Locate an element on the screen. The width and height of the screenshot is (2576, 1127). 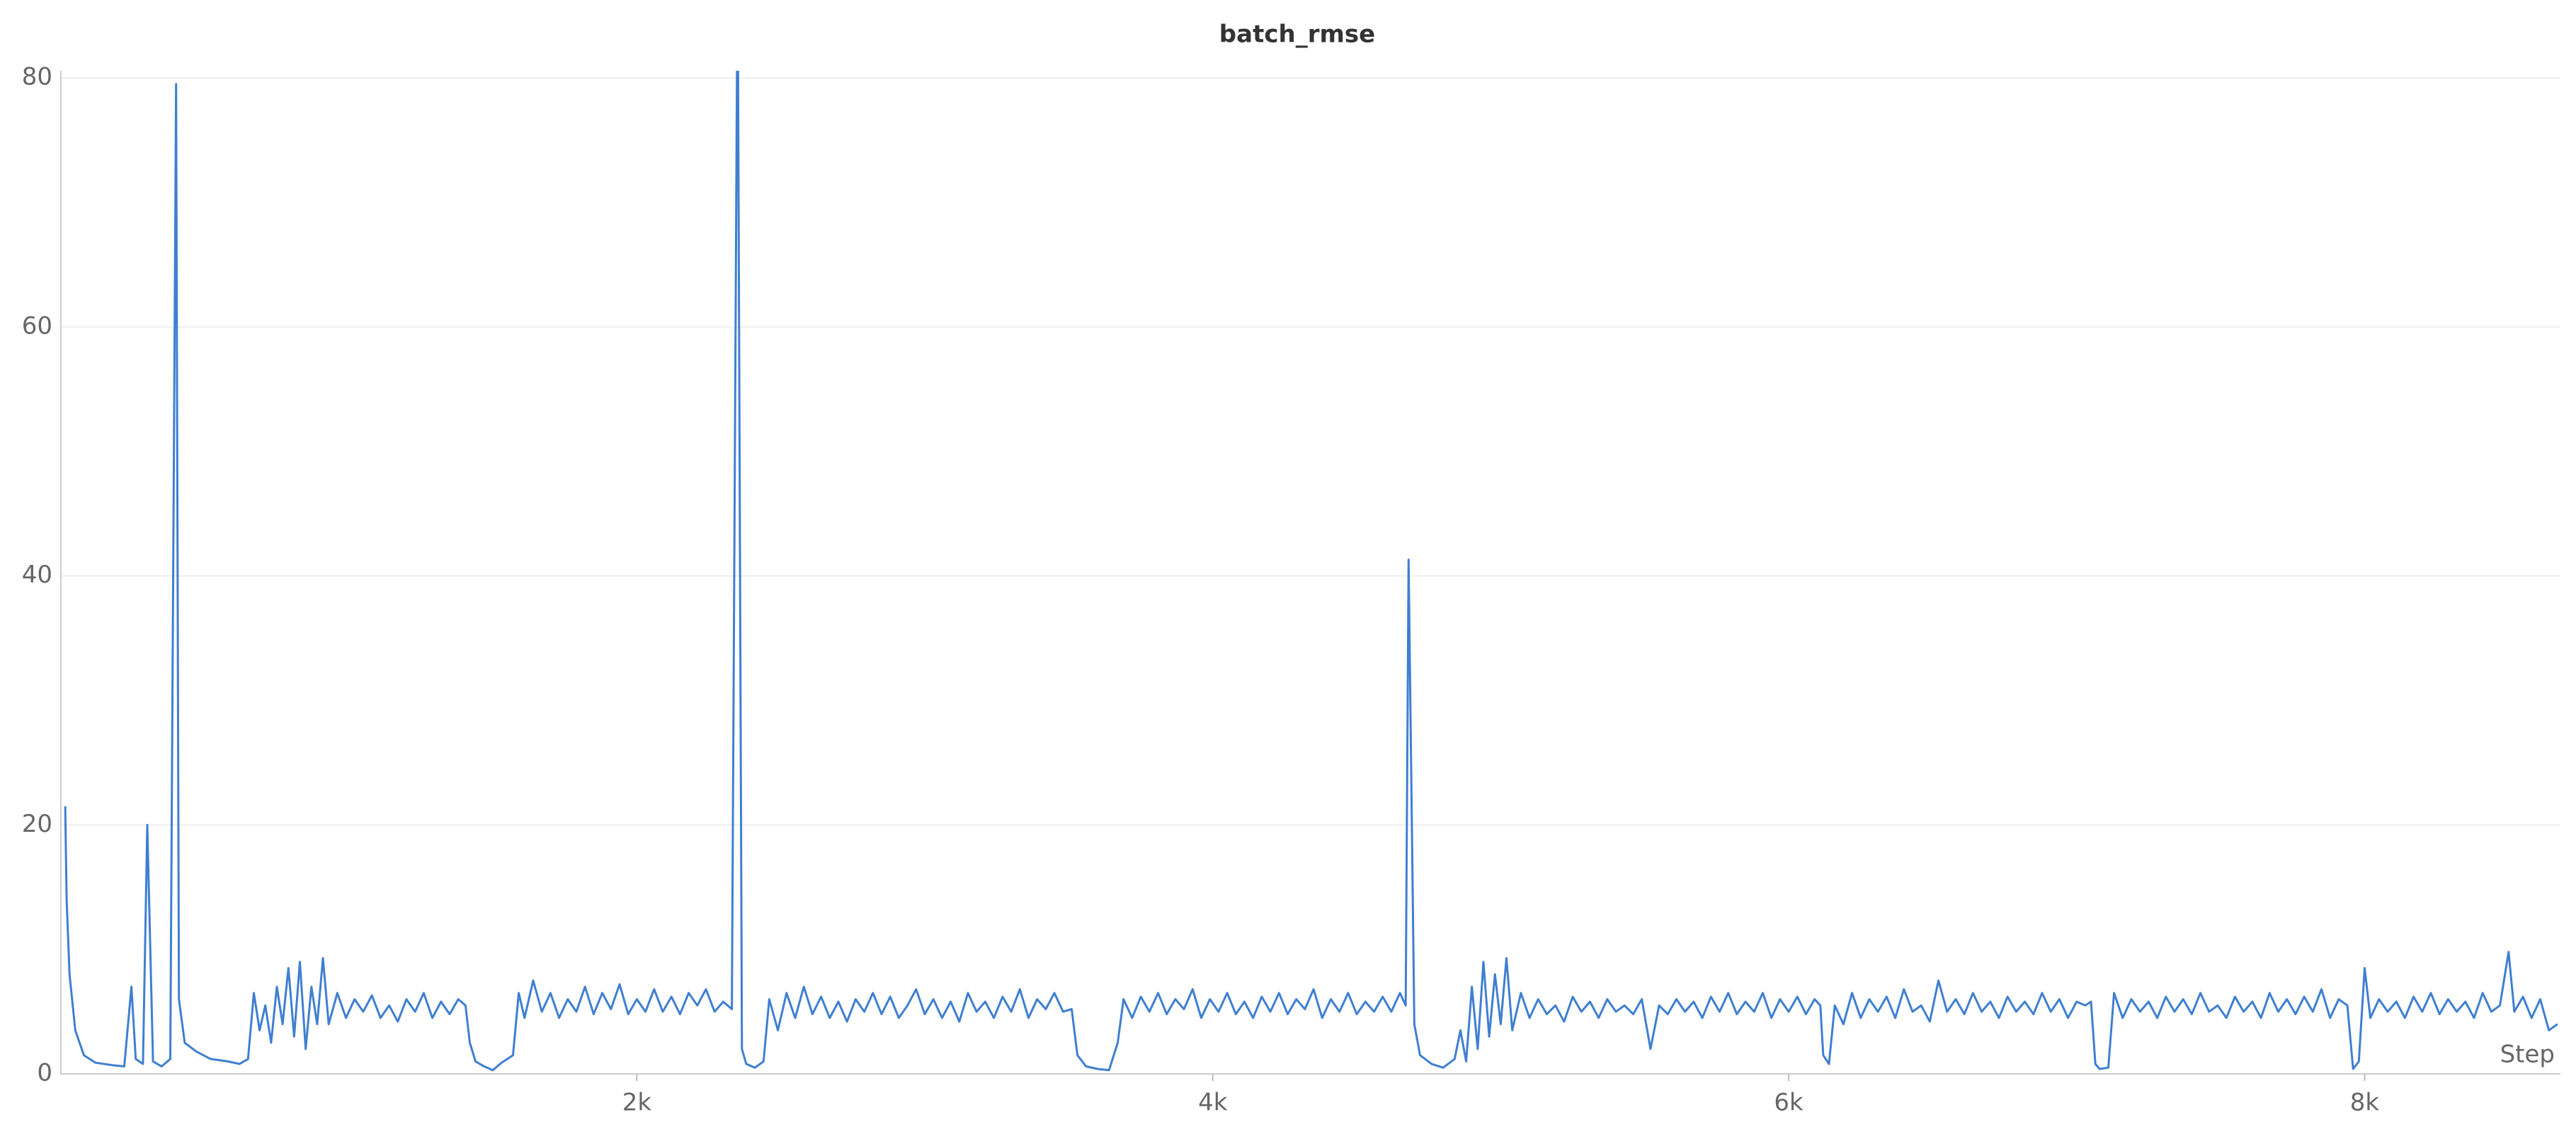
y-tick-label: 20 is located at coordinates (37, 824).